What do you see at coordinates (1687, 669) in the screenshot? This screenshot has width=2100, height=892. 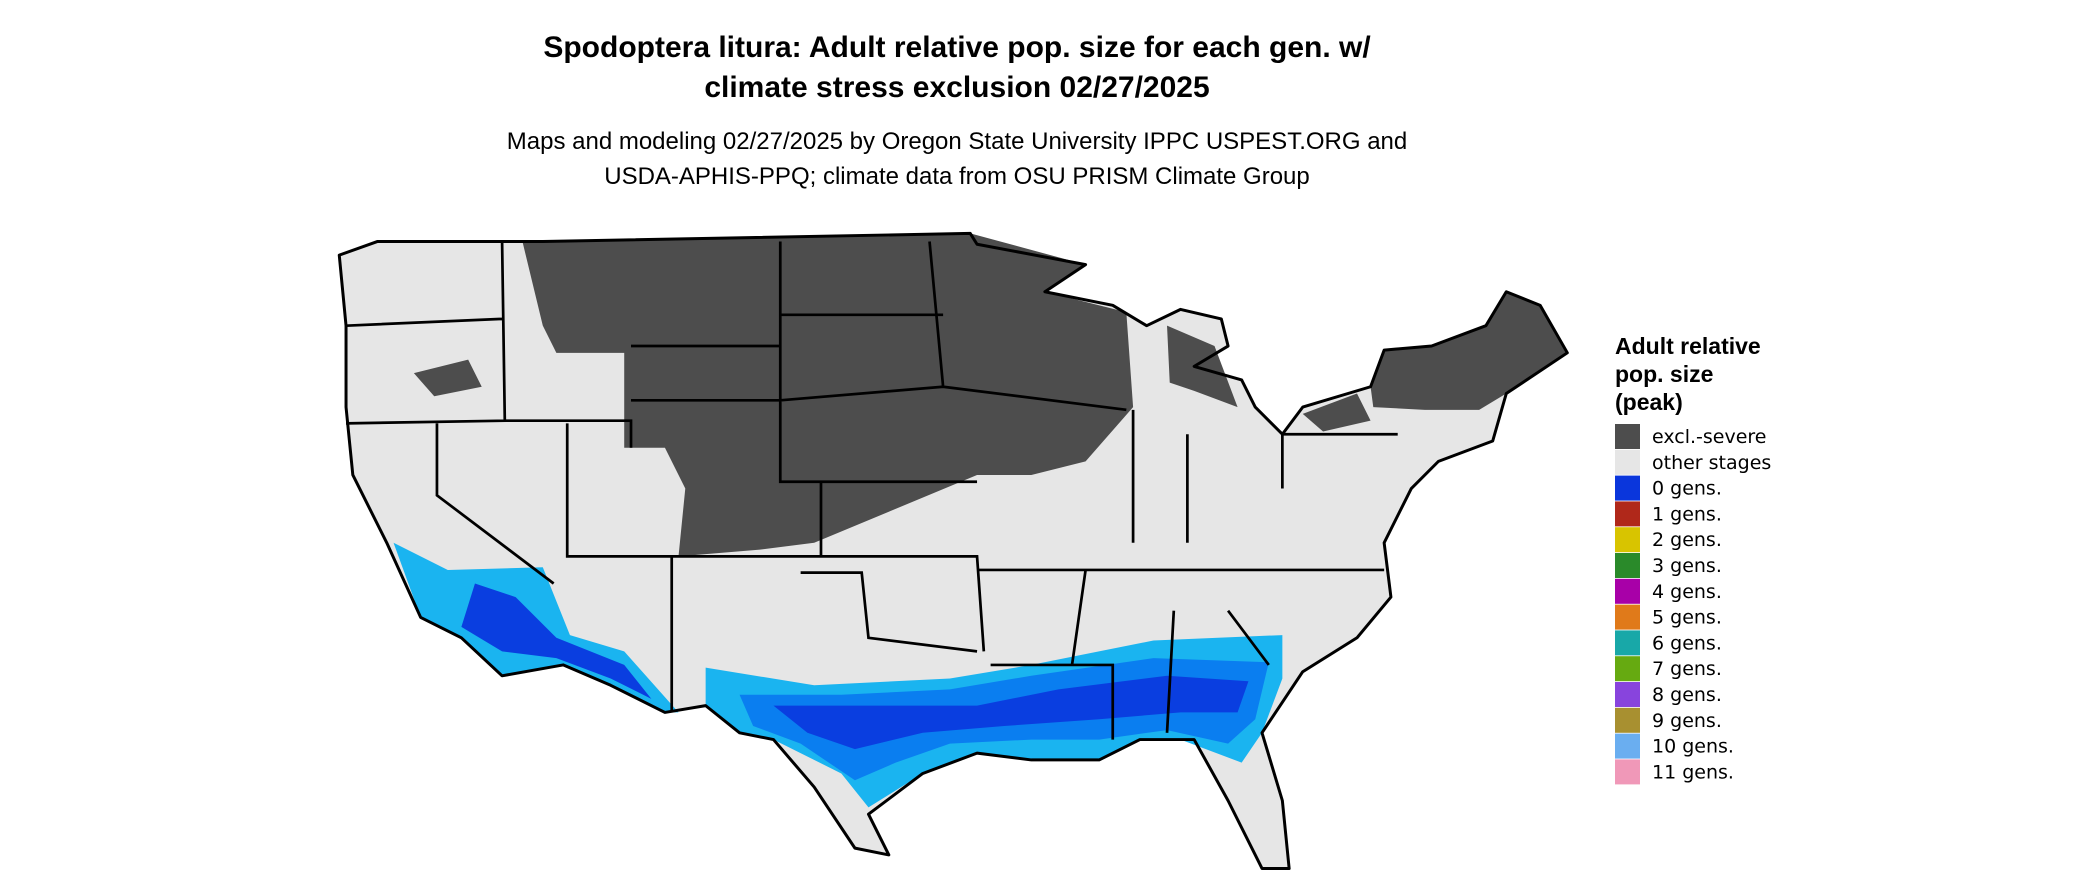 I see `legend-label: 7 gens.` at bounding box center [1687, 669].